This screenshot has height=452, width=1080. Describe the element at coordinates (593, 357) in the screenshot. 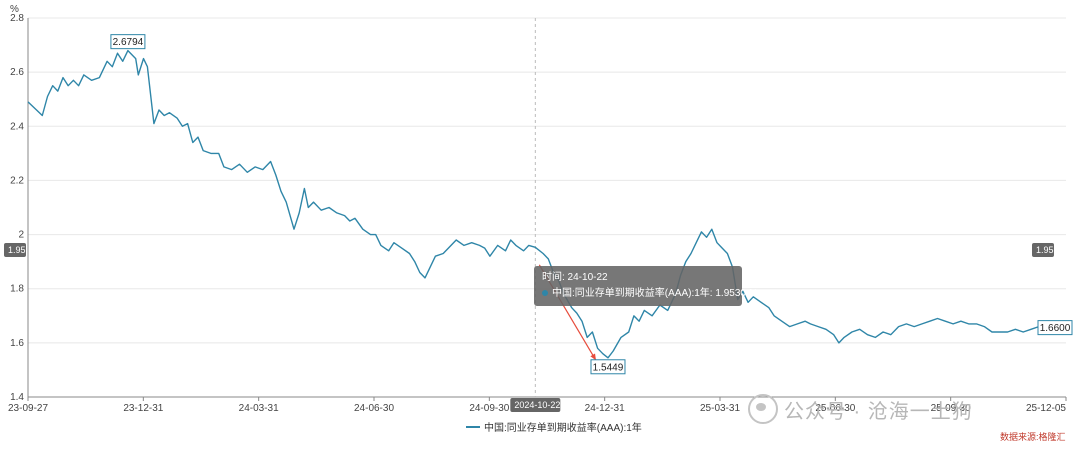

I see `annotation-arrow-head` at that location.